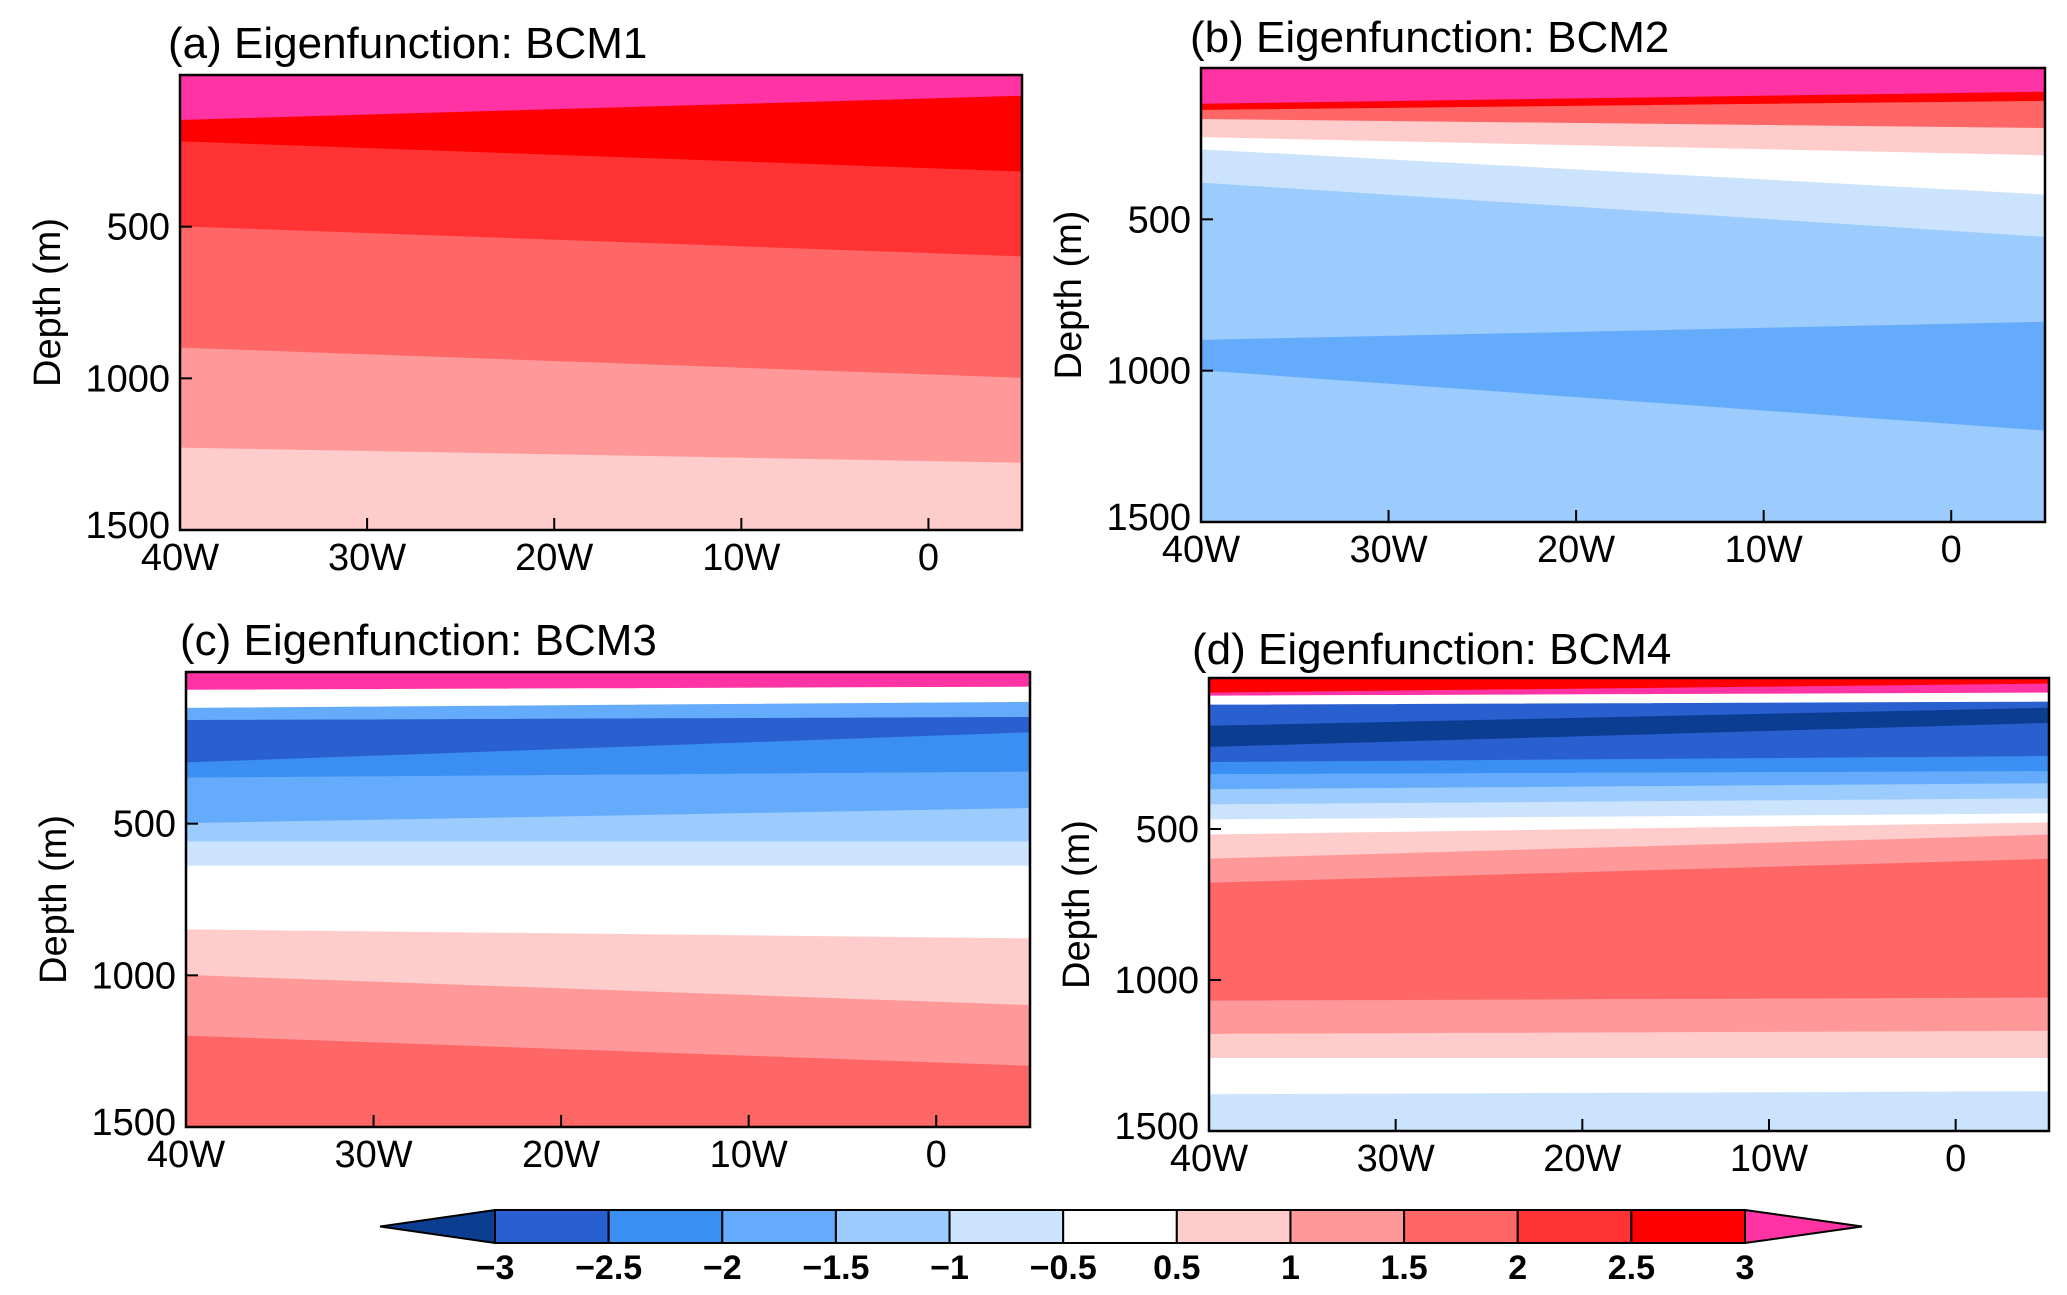 The height and width of the screenshot is (1295, 2067). Describe the element at coordinates (418, 640) in the screenshot. I see `panel-title: (c) Eigenfunction: BCM3` at that location.